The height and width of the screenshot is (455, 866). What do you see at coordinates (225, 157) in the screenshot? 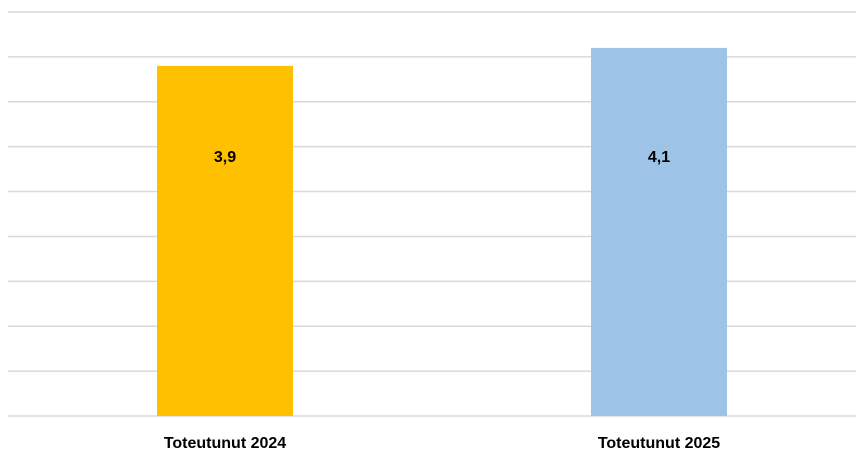
I see `data-label: 3,9` at bounding box center [225, 157].